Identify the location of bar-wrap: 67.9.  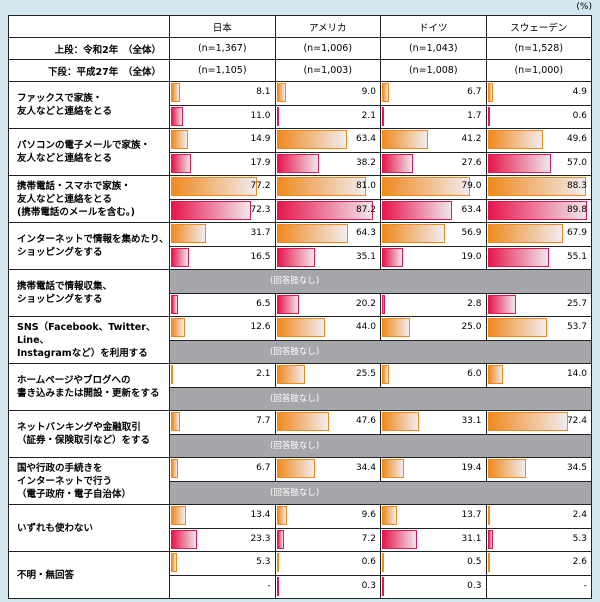
(539, 234).